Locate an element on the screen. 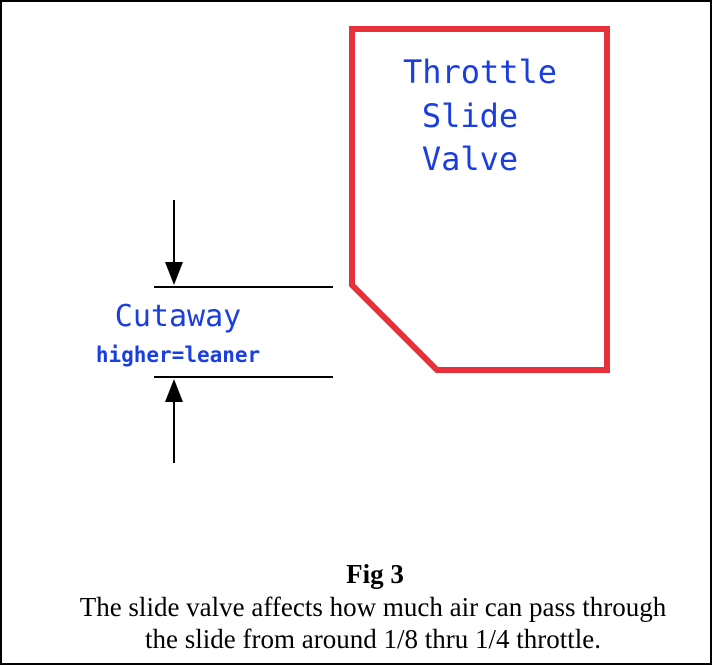 Image resolution: width=712 pixels, height=665 pixels. cutaway-note: higher=leaner is located at coordinates (178, 355).